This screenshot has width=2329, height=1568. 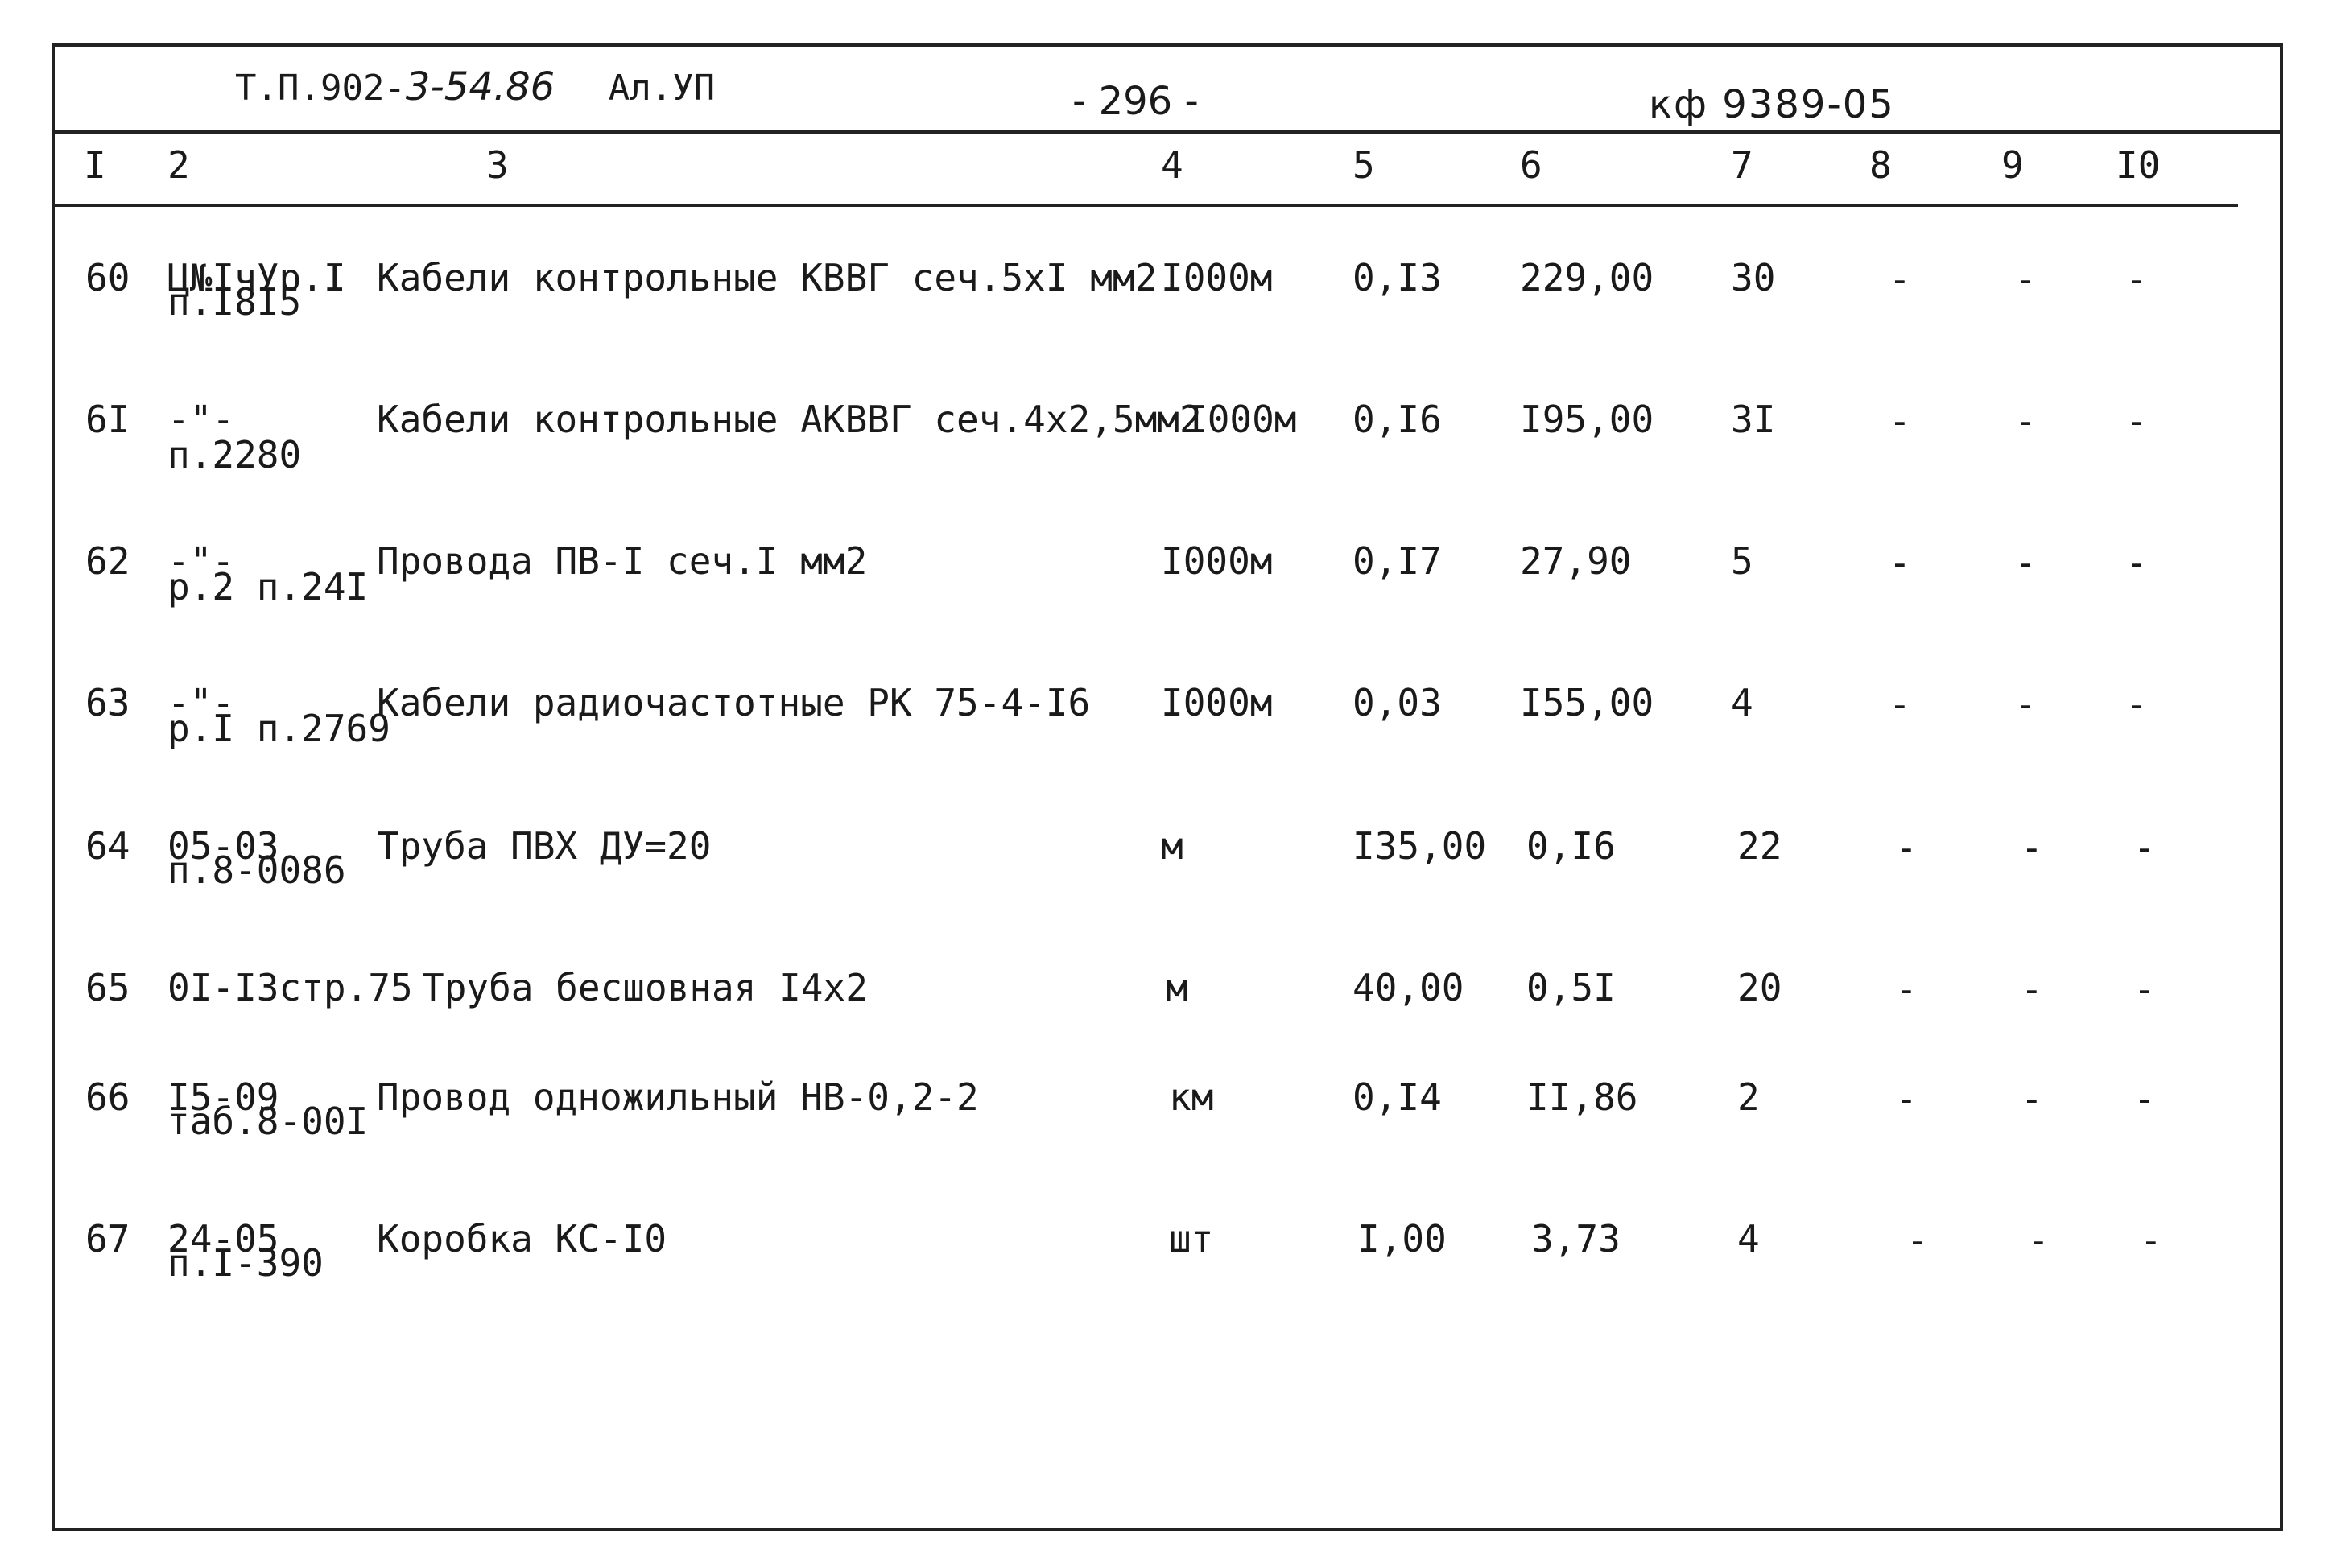 I want to click on price-reference: Ц№IчУр.I п.I8I5, so click(x=256, y=290).